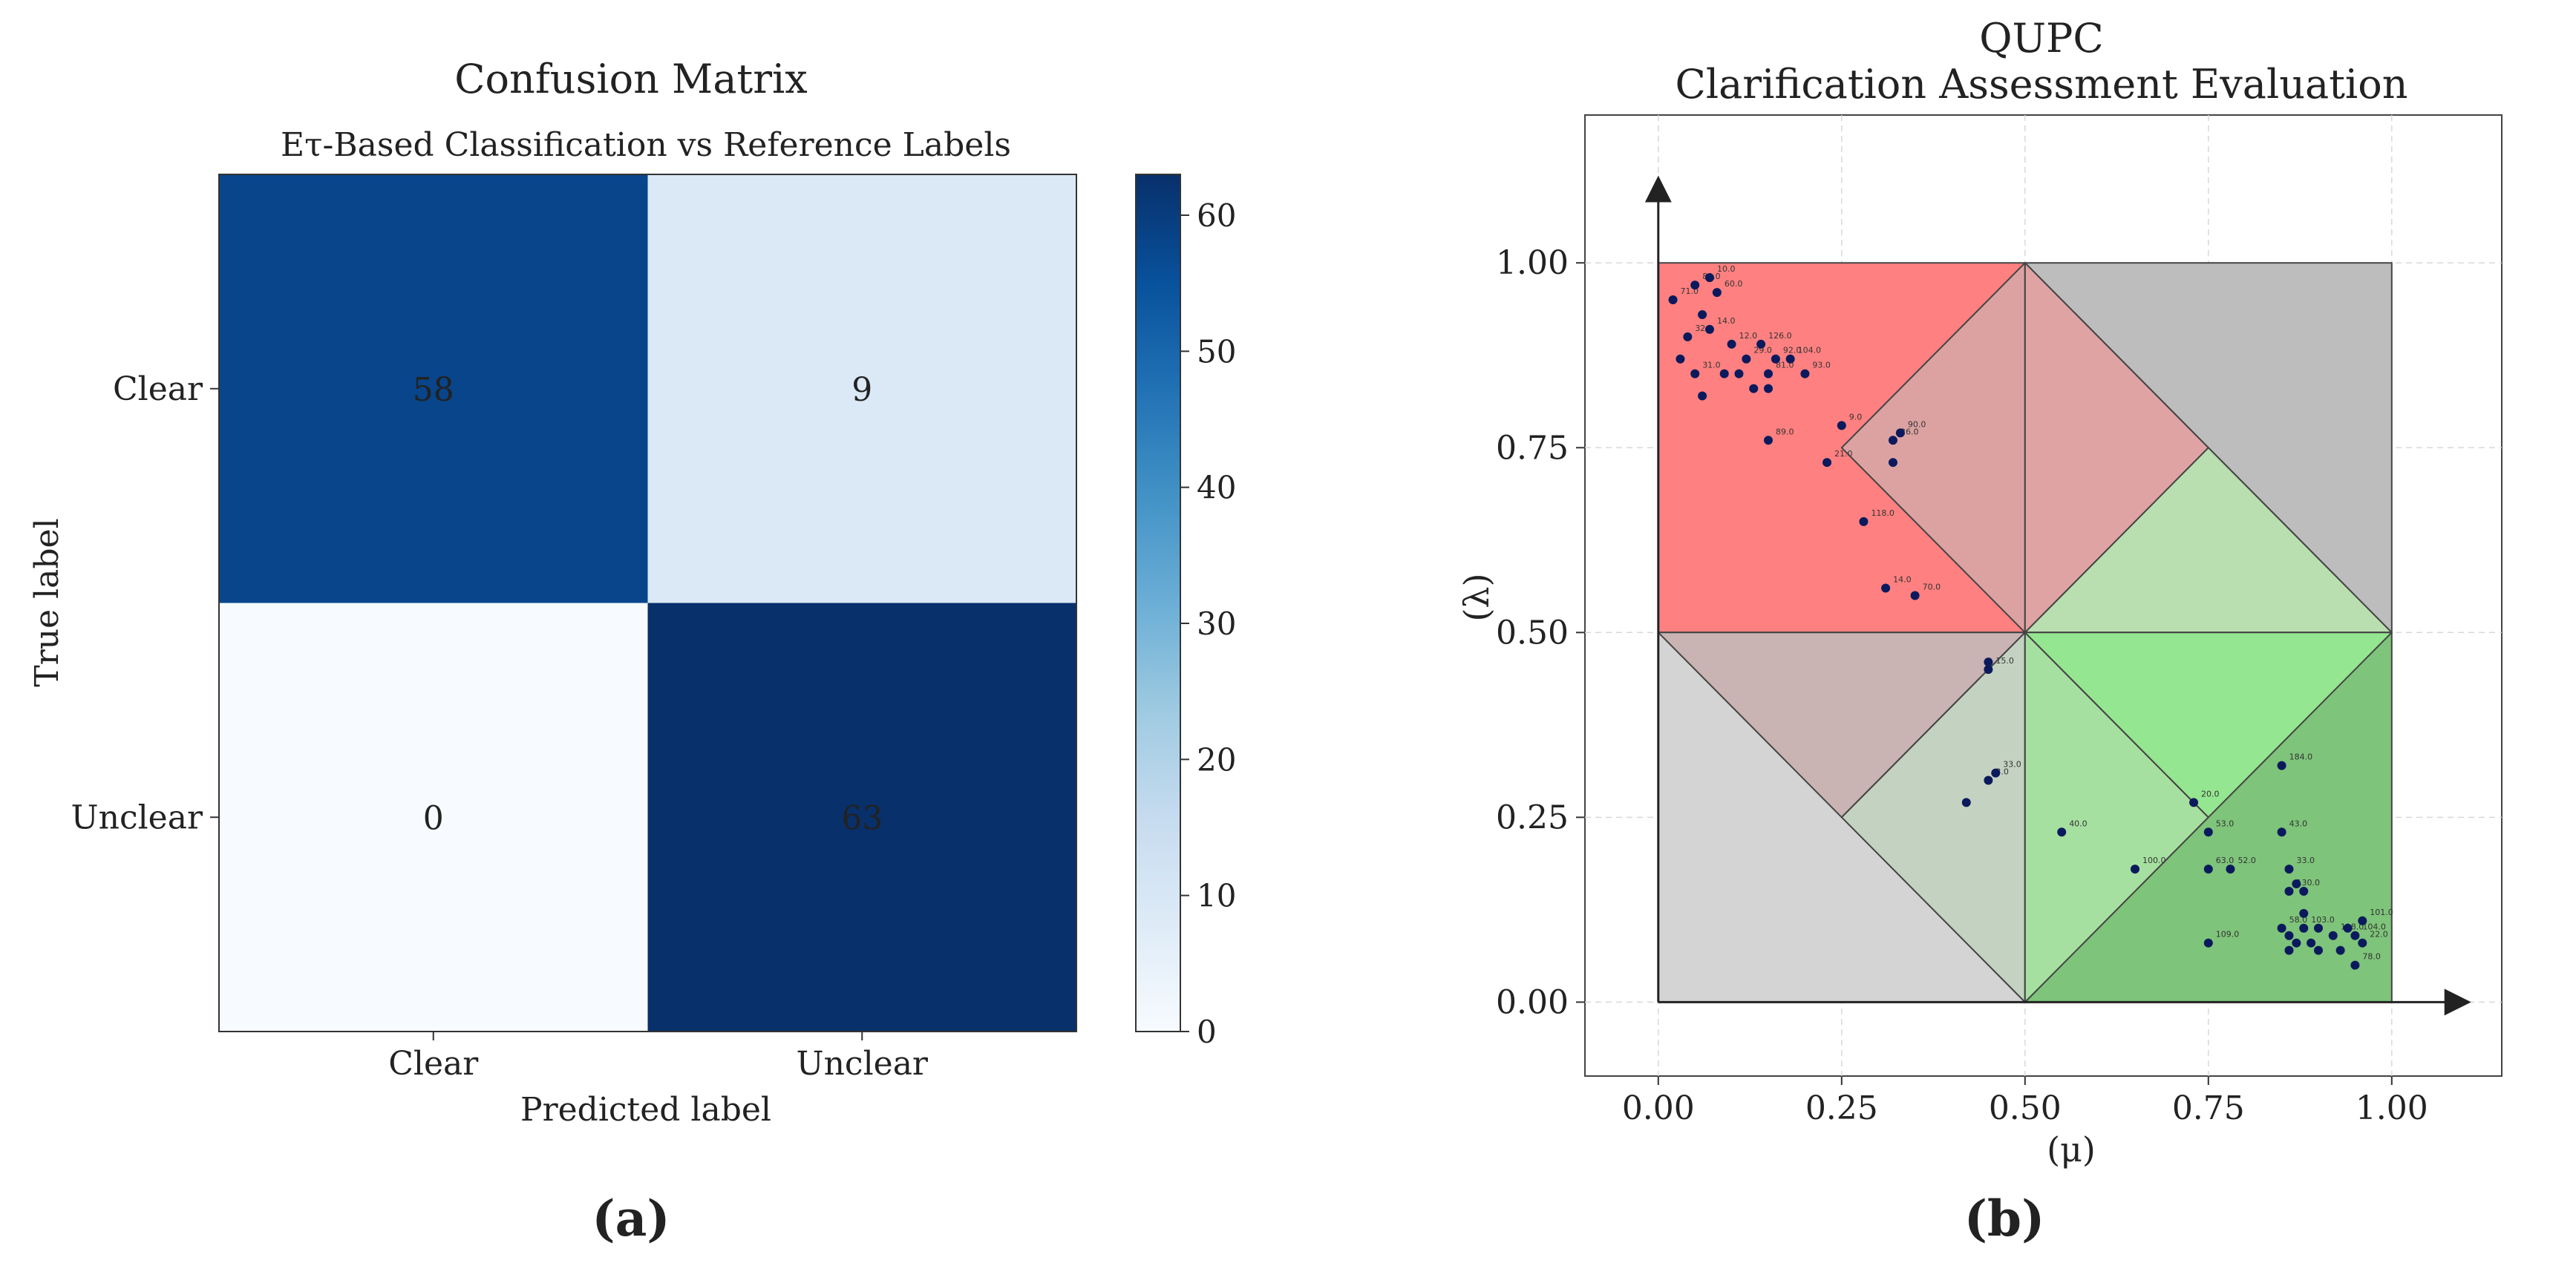 The image size is (2576, 1269). I want to click on cm-cell-value: 58, so click(434, 390).